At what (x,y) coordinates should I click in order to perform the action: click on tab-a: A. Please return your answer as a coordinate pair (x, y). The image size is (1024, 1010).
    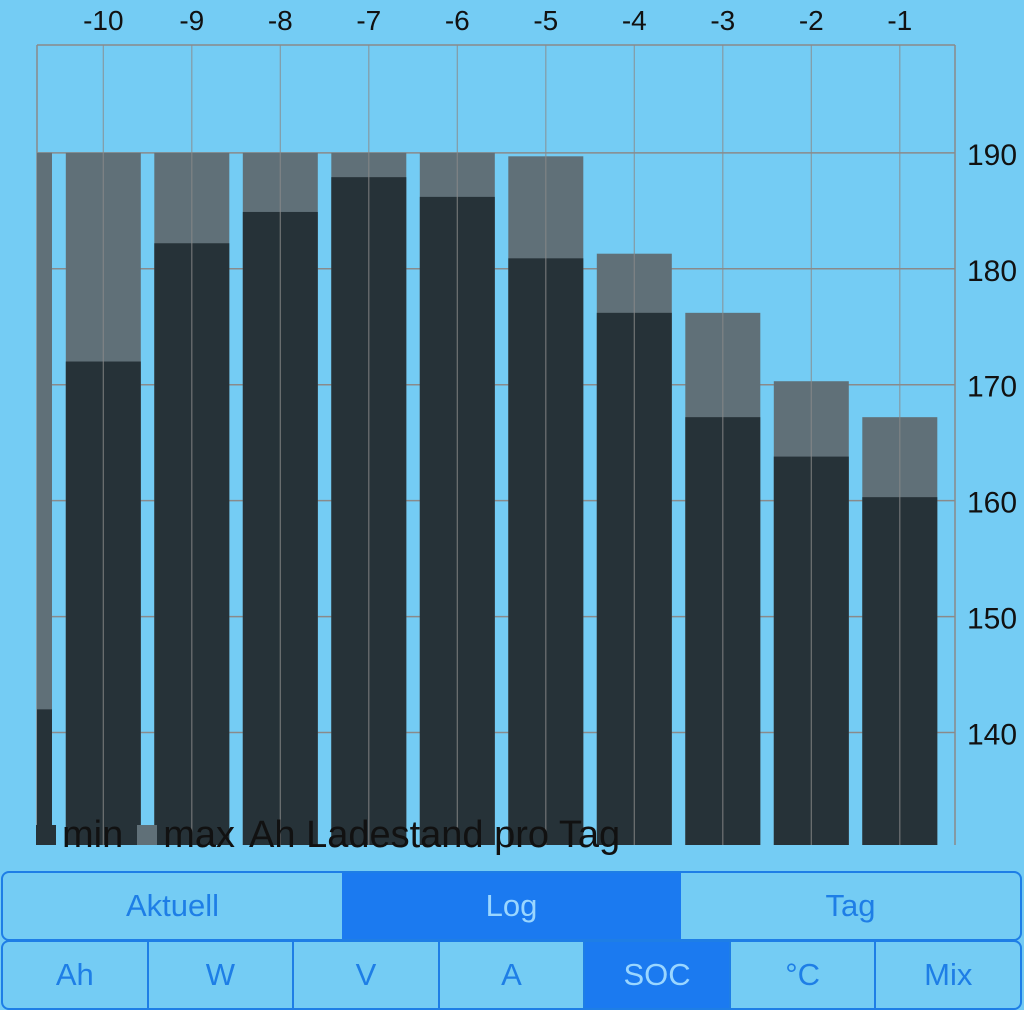
    Looking at the image, I should click on (513, 975).